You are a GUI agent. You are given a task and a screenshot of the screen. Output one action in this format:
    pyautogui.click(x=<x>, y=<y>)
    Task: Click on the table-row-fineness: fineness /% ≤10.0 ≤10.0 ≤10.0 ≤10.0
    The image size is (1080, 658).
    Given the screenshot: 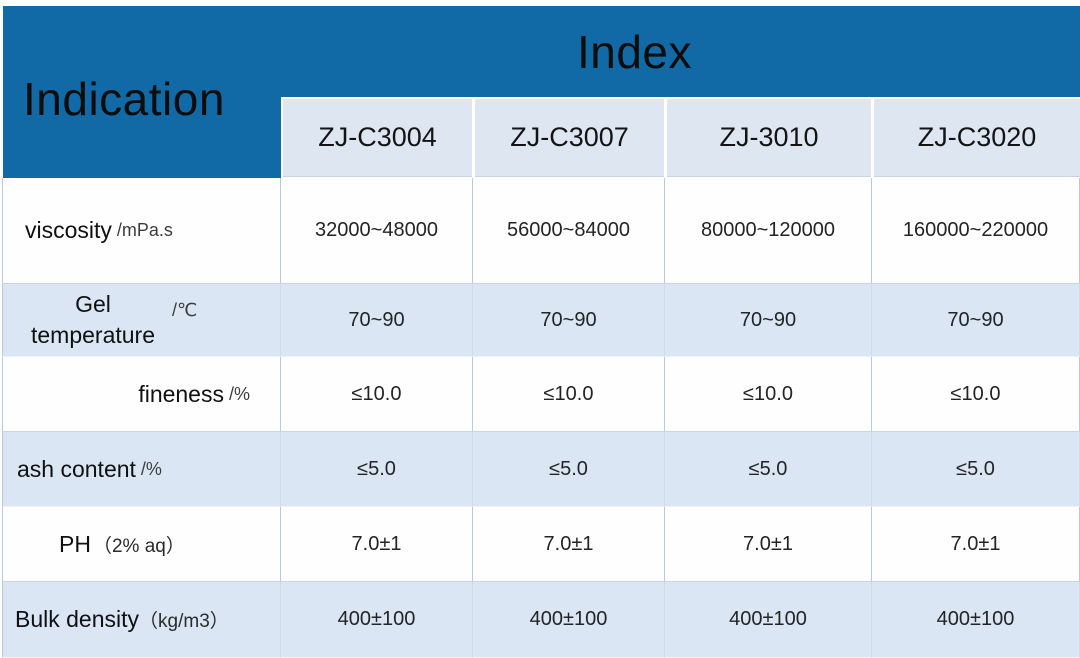 What is the action you would take?
    pyautogui.click(x=541, y=394)
    